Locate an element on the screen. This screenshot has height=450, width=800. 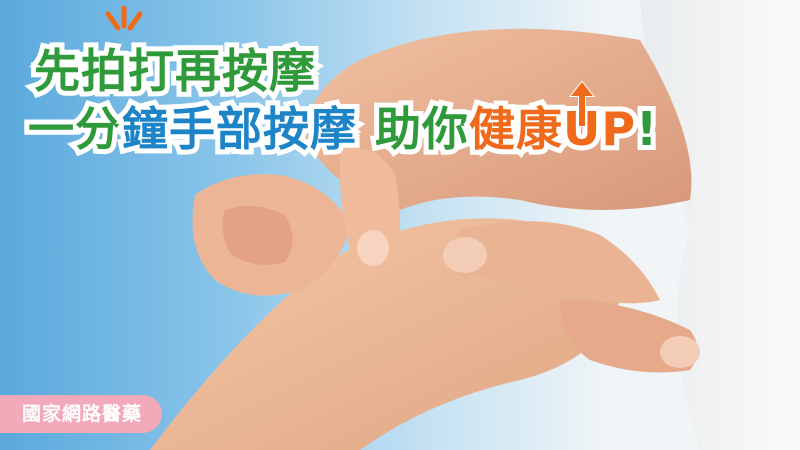
source-badge: 國家網路醫藥 is located at coordinates (81, 414).